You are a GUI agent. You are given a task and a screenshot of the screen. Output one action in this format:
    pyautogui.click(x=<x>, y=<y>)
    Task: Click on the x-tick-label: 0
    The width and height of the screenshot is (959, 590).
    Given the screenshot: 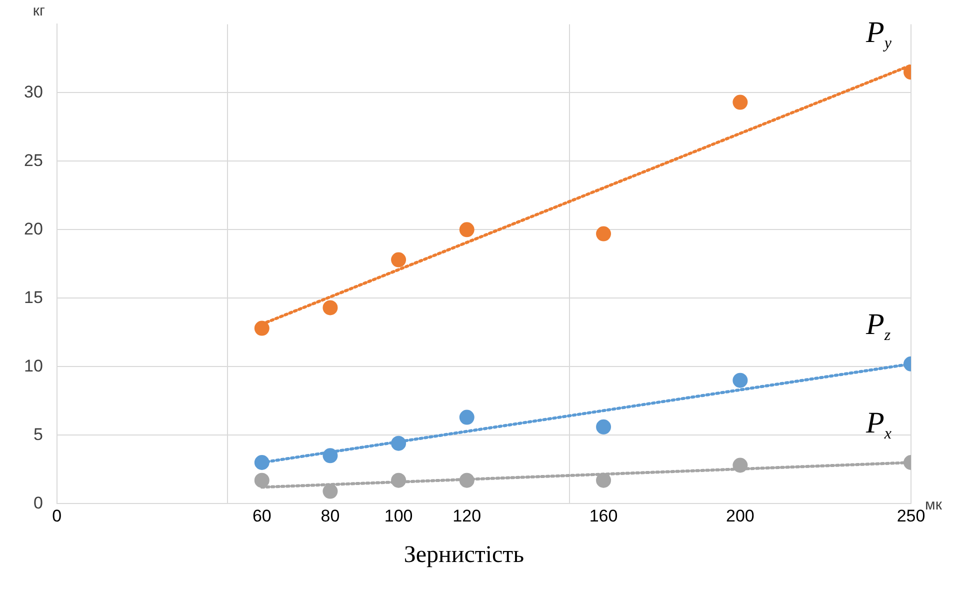 What is the action you would take?
    pyautogui.click(x=57, y=516)
    